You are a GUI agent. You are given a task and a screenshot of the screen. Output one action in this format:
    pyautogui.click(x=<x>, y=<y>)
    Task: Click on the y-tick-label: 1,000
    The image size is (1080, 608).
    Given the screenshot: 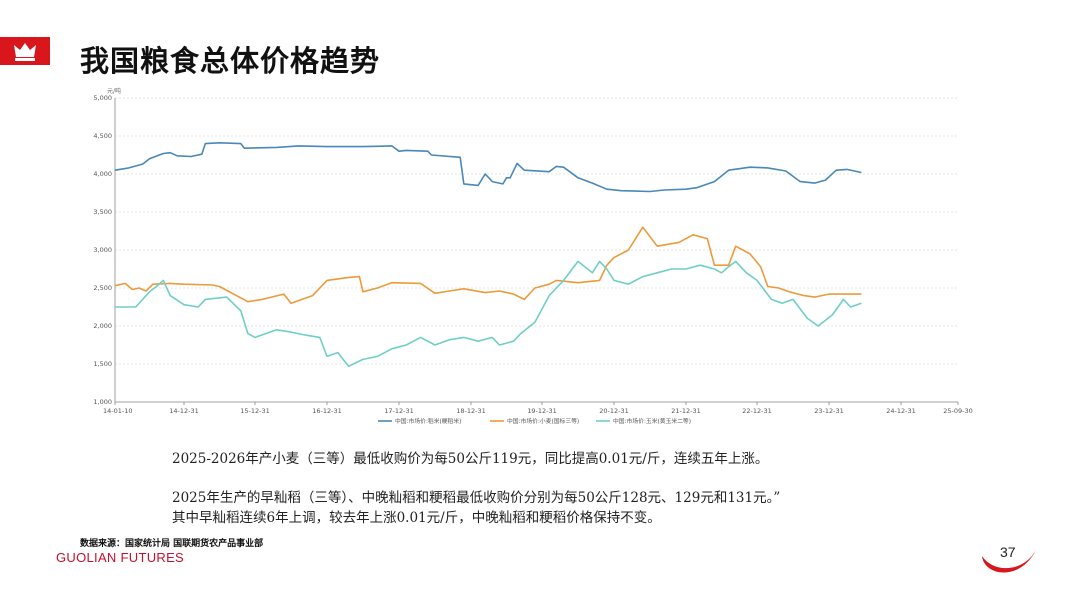 What is the action you would take?
    pyautogui.click(x=102, y=402)
    